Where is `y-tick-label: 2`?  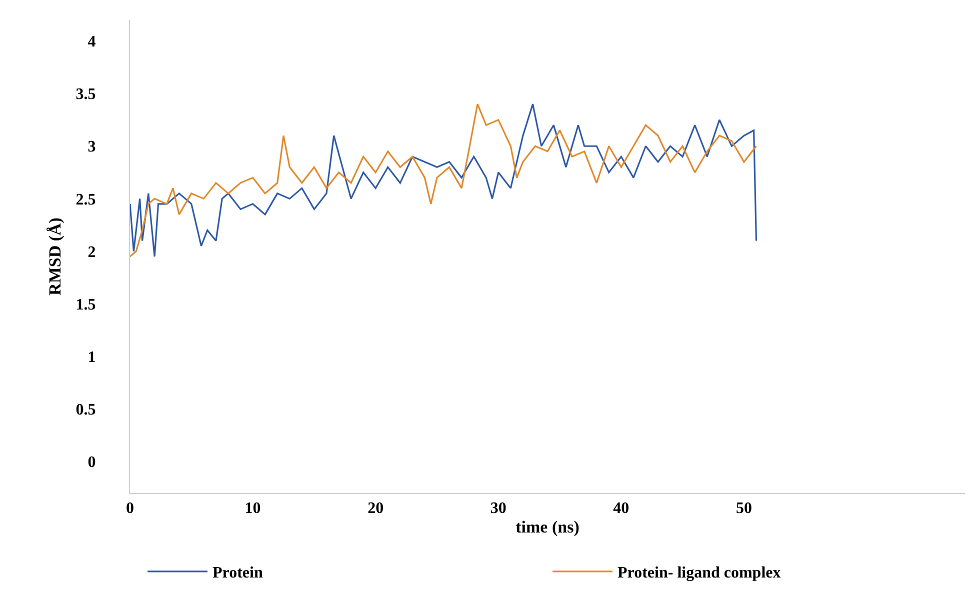 y-tick-label: 2 is located at coordinates (92, 252).